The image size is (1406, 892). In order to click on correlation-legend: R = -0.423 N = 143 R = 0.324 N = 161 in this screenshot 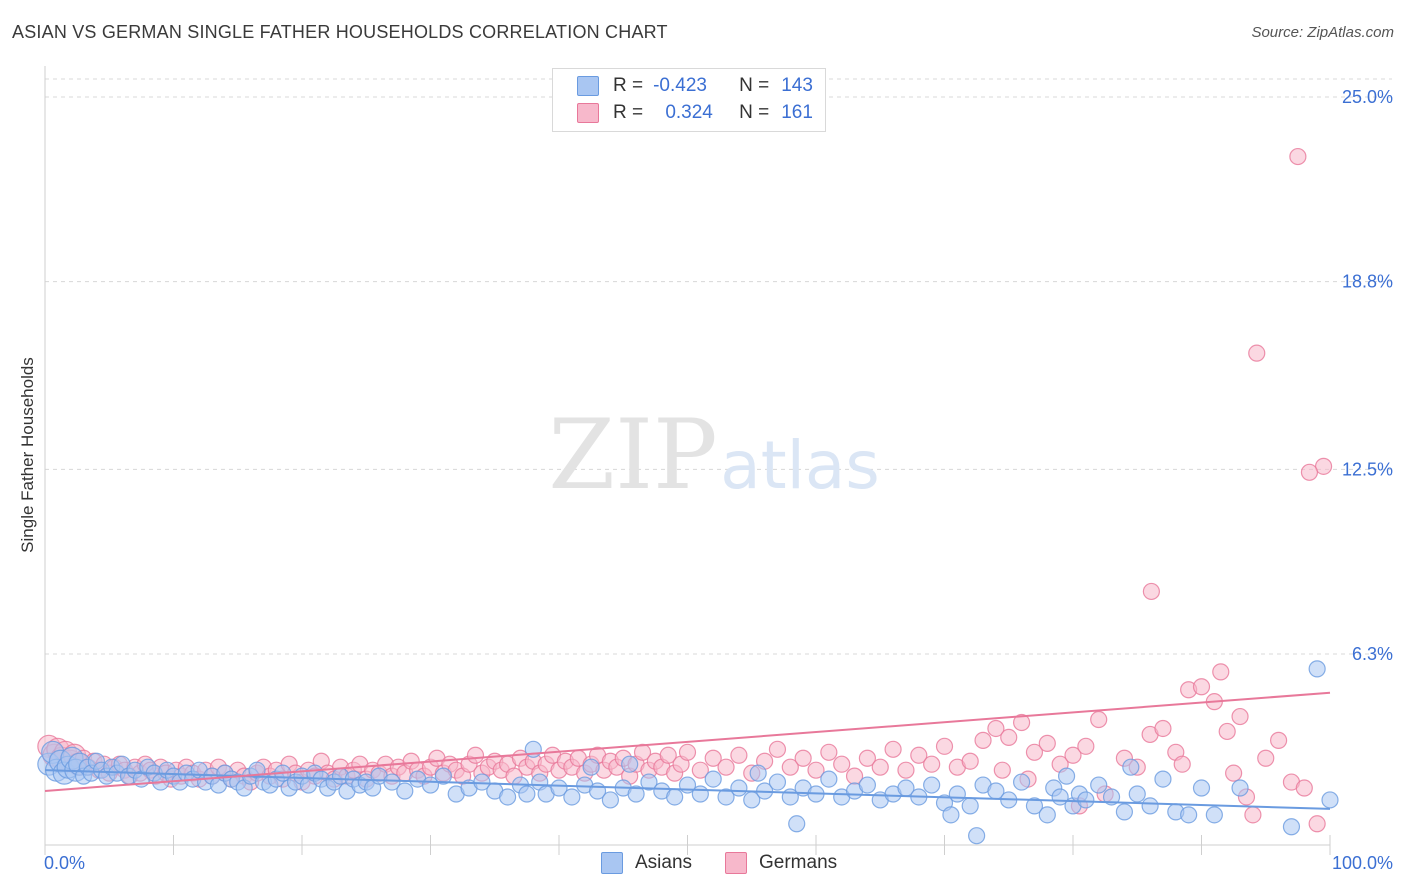, I will do `click(689, 100)`.